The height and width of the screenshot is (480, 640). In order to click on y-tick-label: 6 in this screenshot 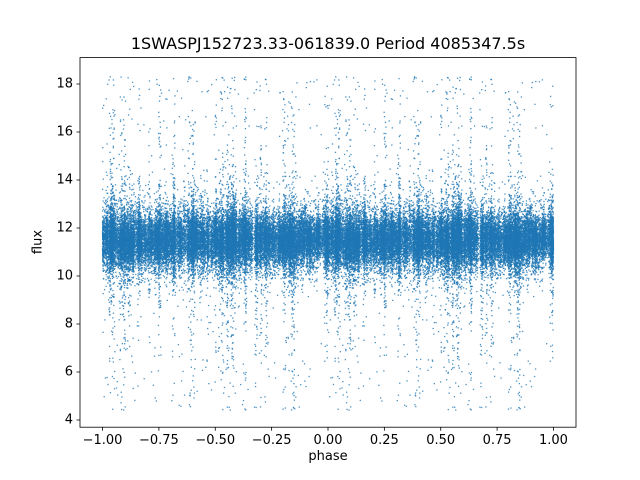, I will do `click(68, 372)`.